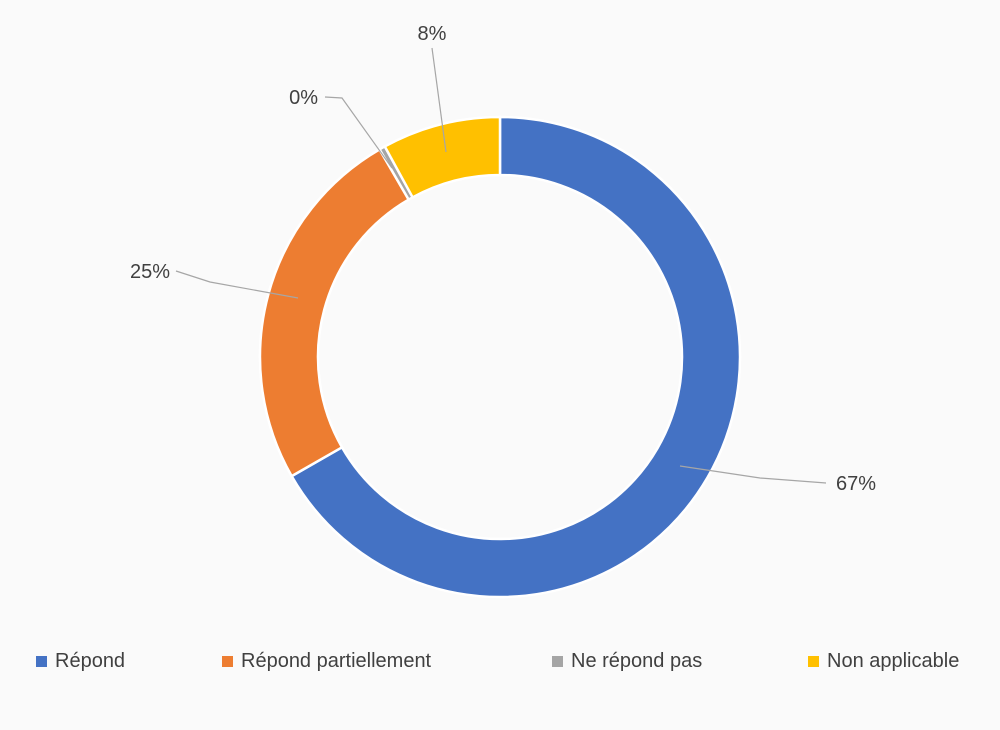 The width and height of the screenshot is (1000, 730). Describe the element at coordinates (753, 474) in the screenshot. I see `leader-line-repond` at that location.